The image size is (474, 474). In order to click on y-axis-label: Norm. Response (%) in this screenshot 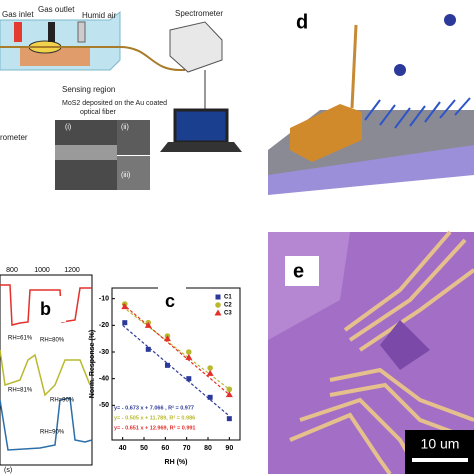, I will do `click(92, 364)`.